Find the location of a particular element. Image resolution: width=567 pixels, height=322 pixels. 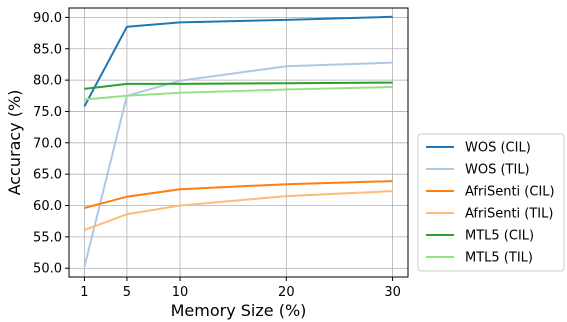

y-tick-label: 70.0 is located at coordinates (47, 143).